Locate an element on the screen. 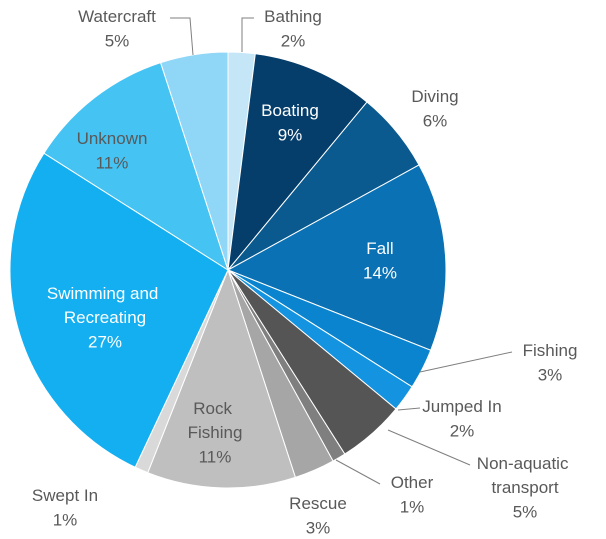 This screenshot has width=606, height=539. slice-label: Diving is located at coordinates (434, 96).